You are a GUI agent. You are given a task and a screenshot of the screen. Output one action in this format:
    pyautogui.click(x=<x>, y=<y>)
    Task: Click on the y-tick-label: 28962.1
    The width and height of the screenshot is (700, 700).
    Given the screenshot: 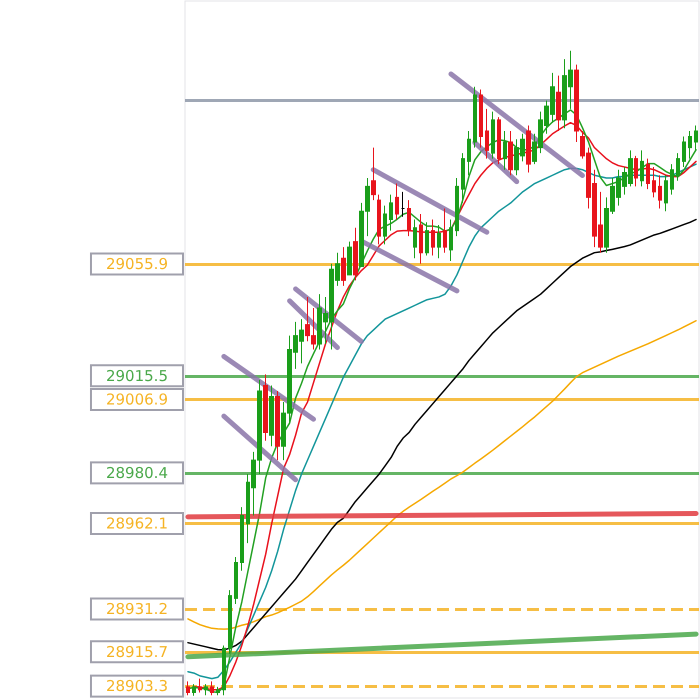 What is the action you would take?
    pyautogui.click(x=137, y=523)
    